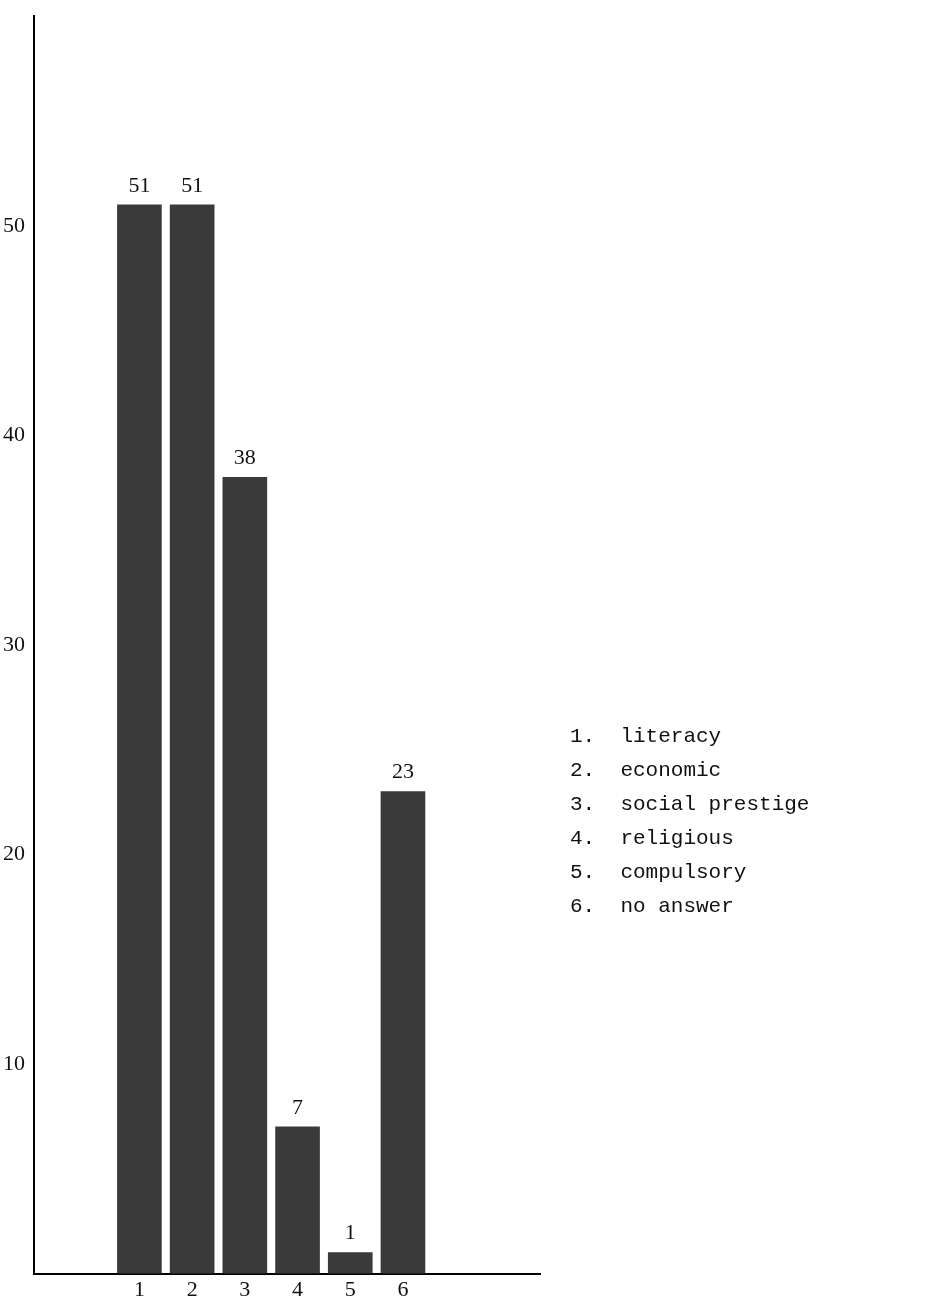  What do you see at coordinates (659, 873) in the screenshot?
I see `text: 5. compulsory` at bounding box center [659, 873].